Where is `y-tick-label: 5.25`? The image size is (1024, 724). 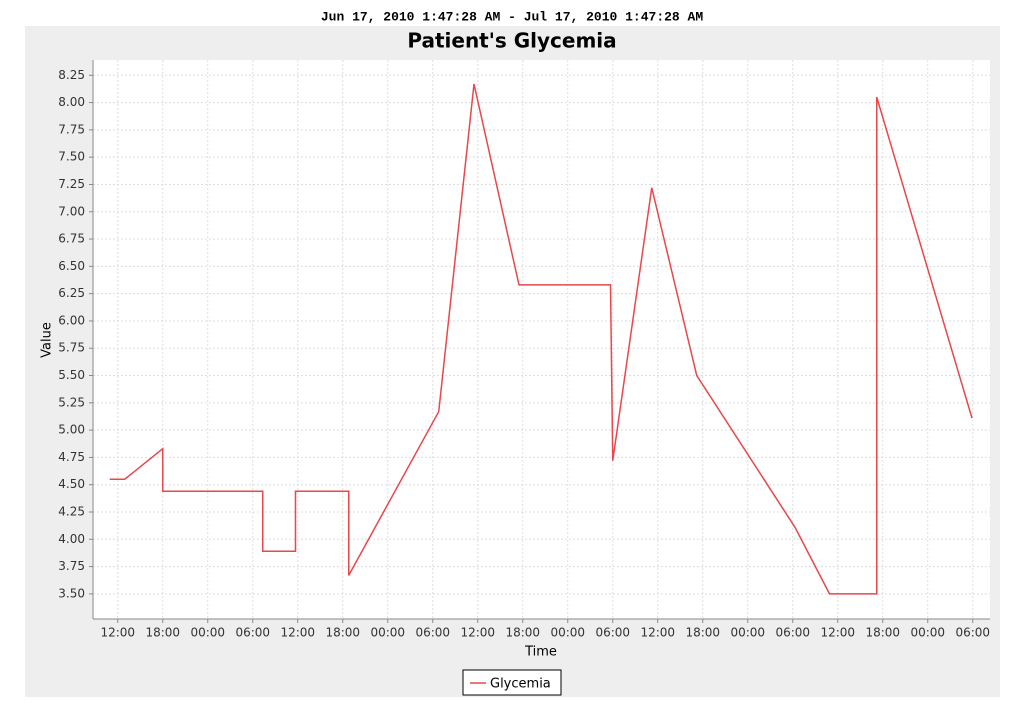 y-tick-label: 5.25 is located at coordinates (71, 402).